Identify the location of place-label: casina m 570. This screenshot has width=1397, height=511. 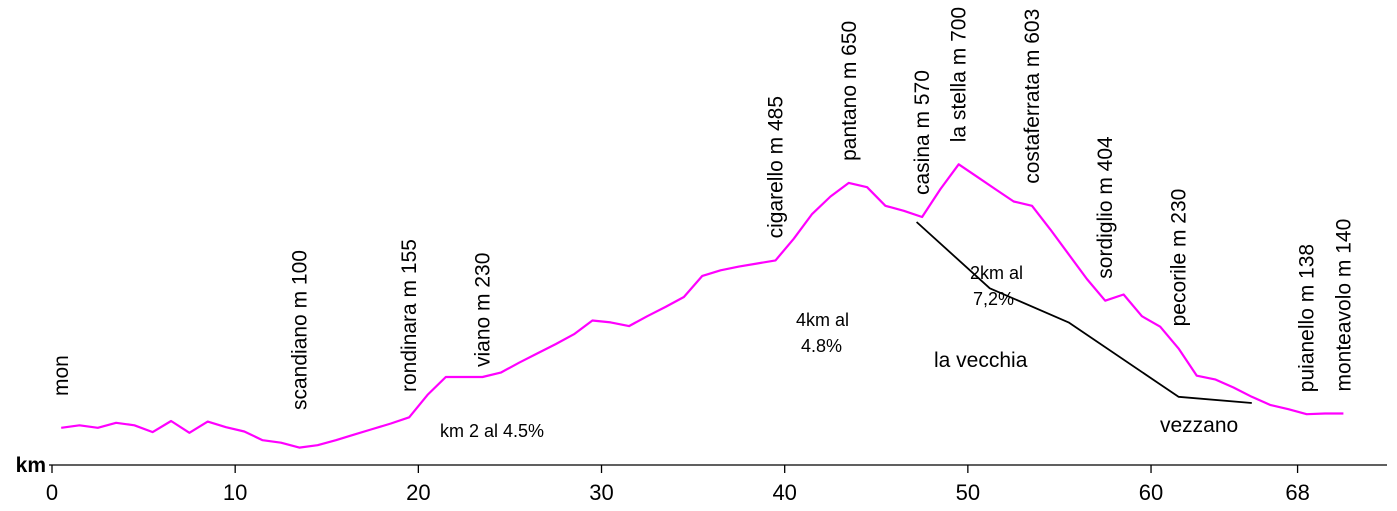
(922, 132).